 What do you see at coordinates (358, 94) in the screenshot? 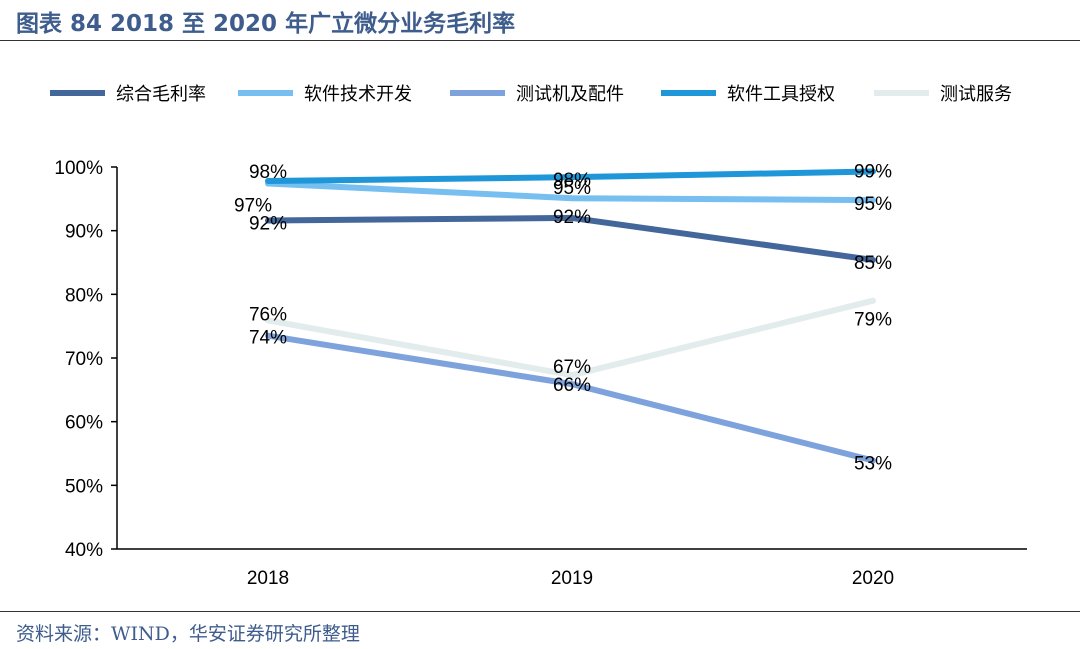
I see `legend-label: 软件技术开发` at bounding box center [358, 94].